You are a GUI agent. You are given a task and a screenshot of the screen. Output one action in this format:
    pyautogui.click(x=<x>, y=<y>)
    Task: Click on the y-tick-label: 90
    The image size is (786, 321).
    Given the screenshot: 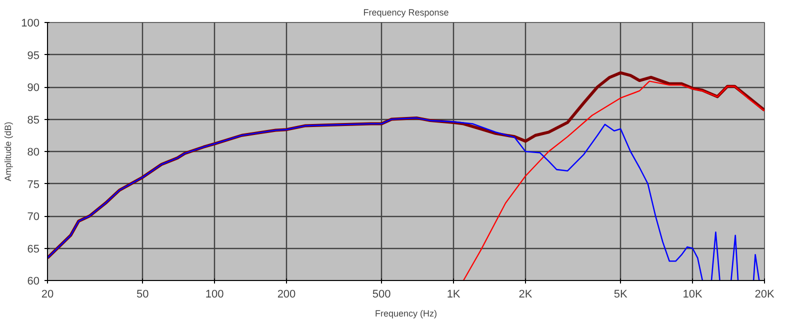 What is the action you would take?
    pyautogui.click(x=33, y=88)
    